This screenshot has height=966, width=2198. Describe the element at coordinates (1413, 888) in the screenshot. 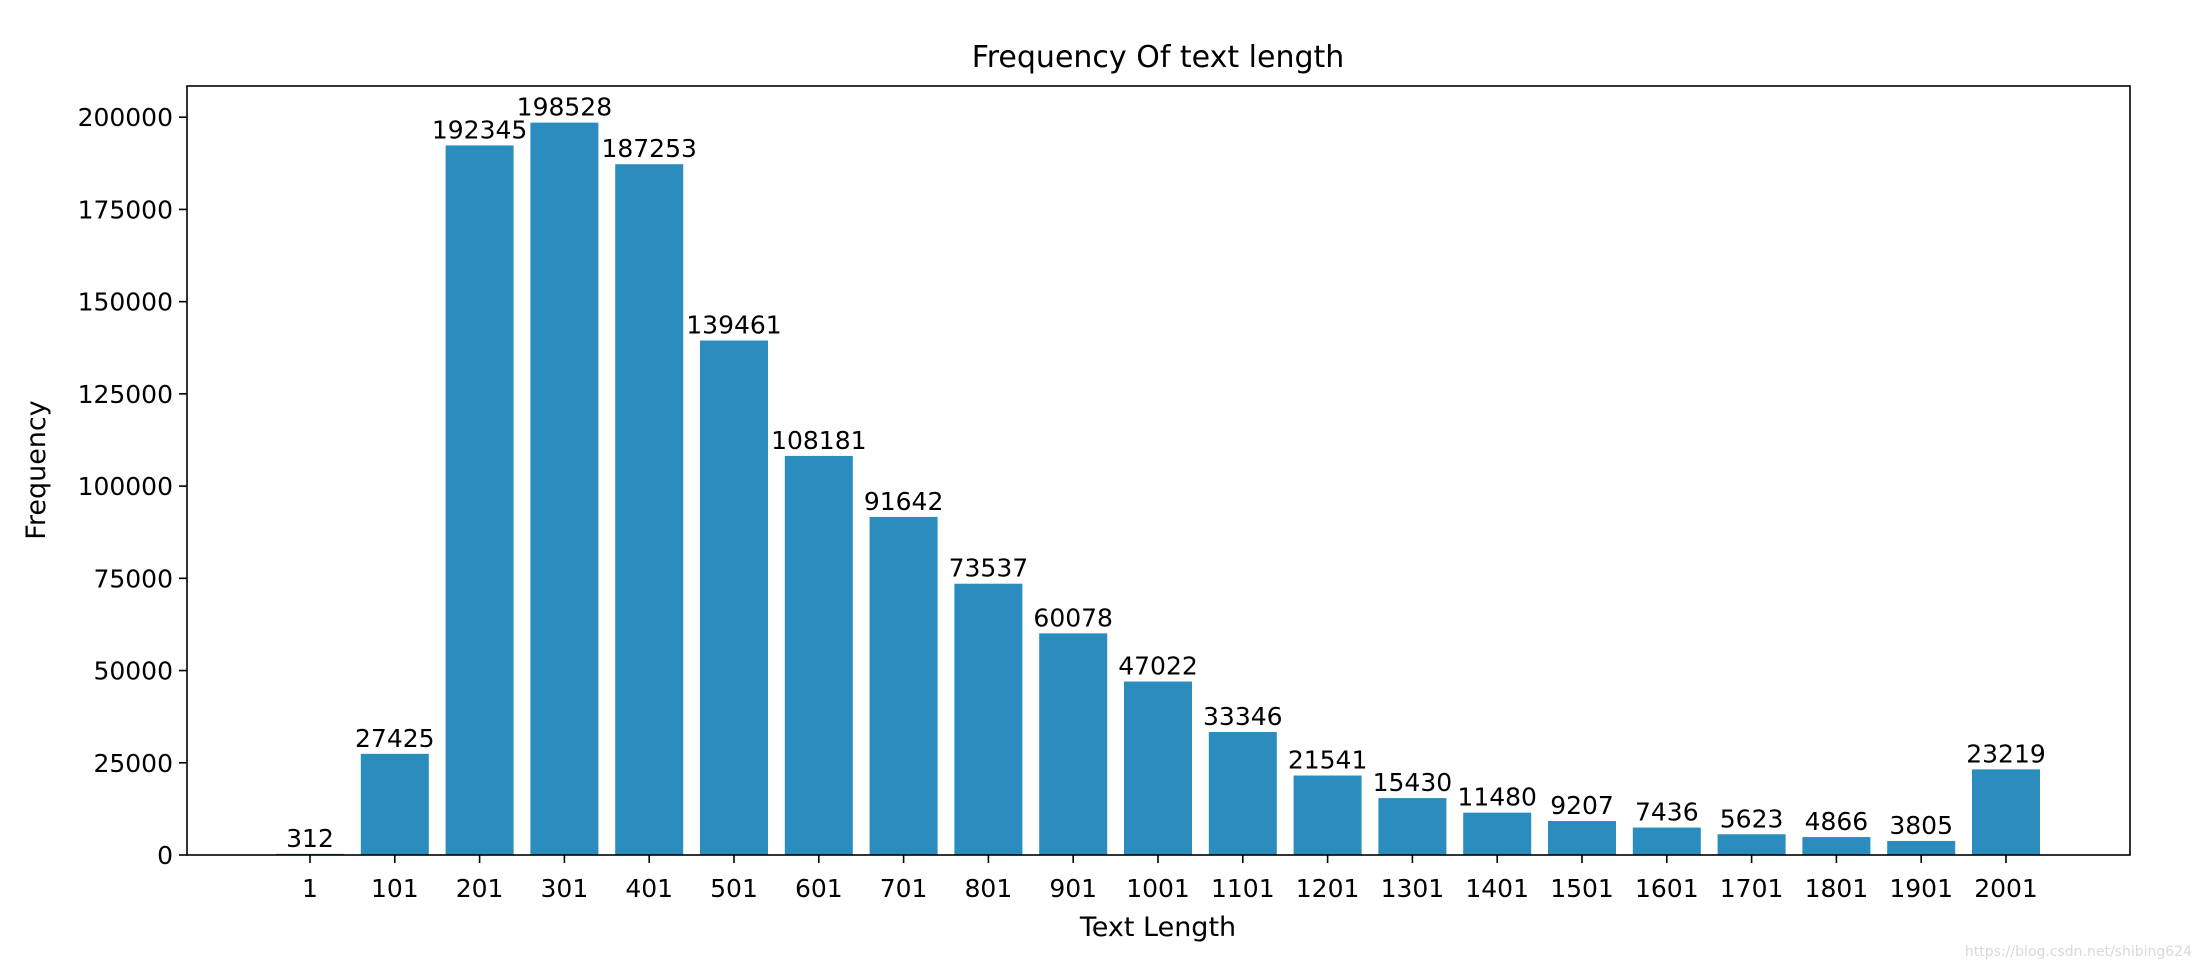

I see `x-tick-label: 1301` at that location.